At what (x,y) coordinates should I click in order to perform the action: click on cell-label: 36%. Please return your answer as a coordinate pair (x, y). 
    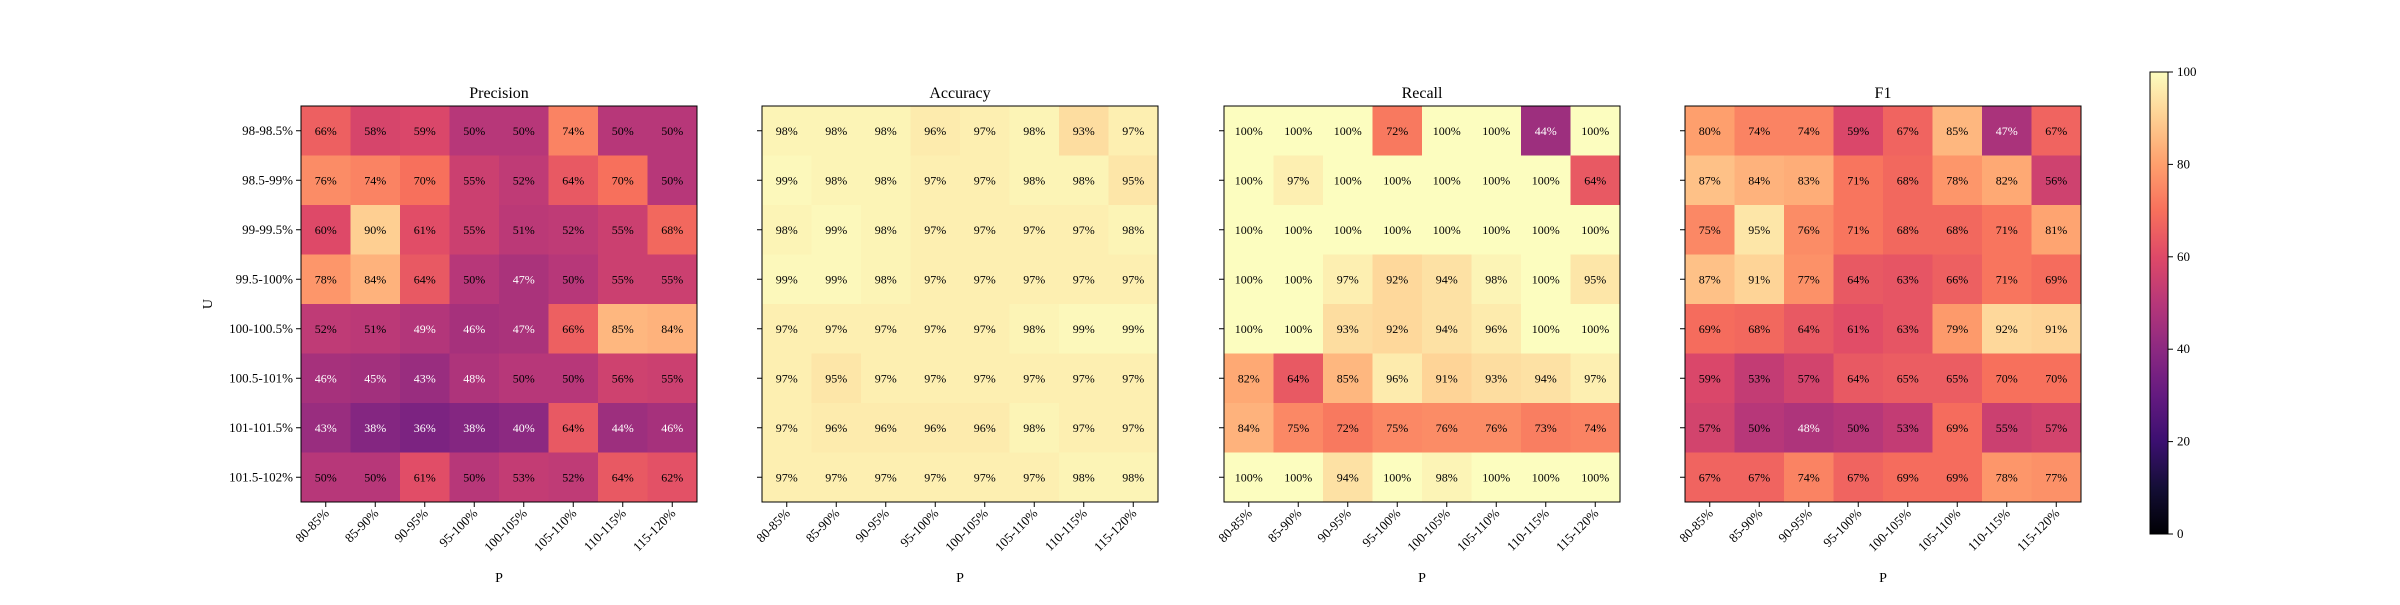
    Looking at the image, I should click on (425, 428).